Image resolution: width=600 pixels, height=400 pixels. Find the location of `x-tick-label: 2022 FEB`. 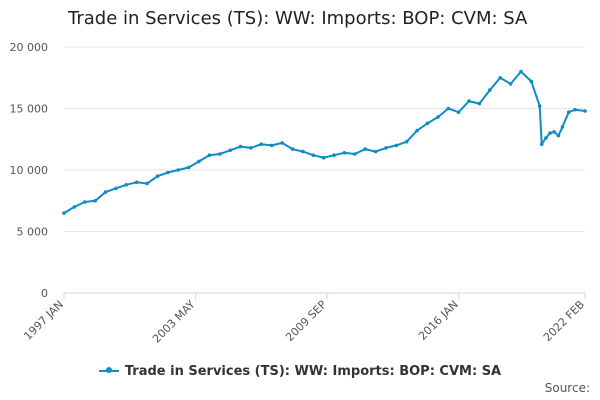

x-tick-label: 2022 FEB is located at coordinates (564, 321).